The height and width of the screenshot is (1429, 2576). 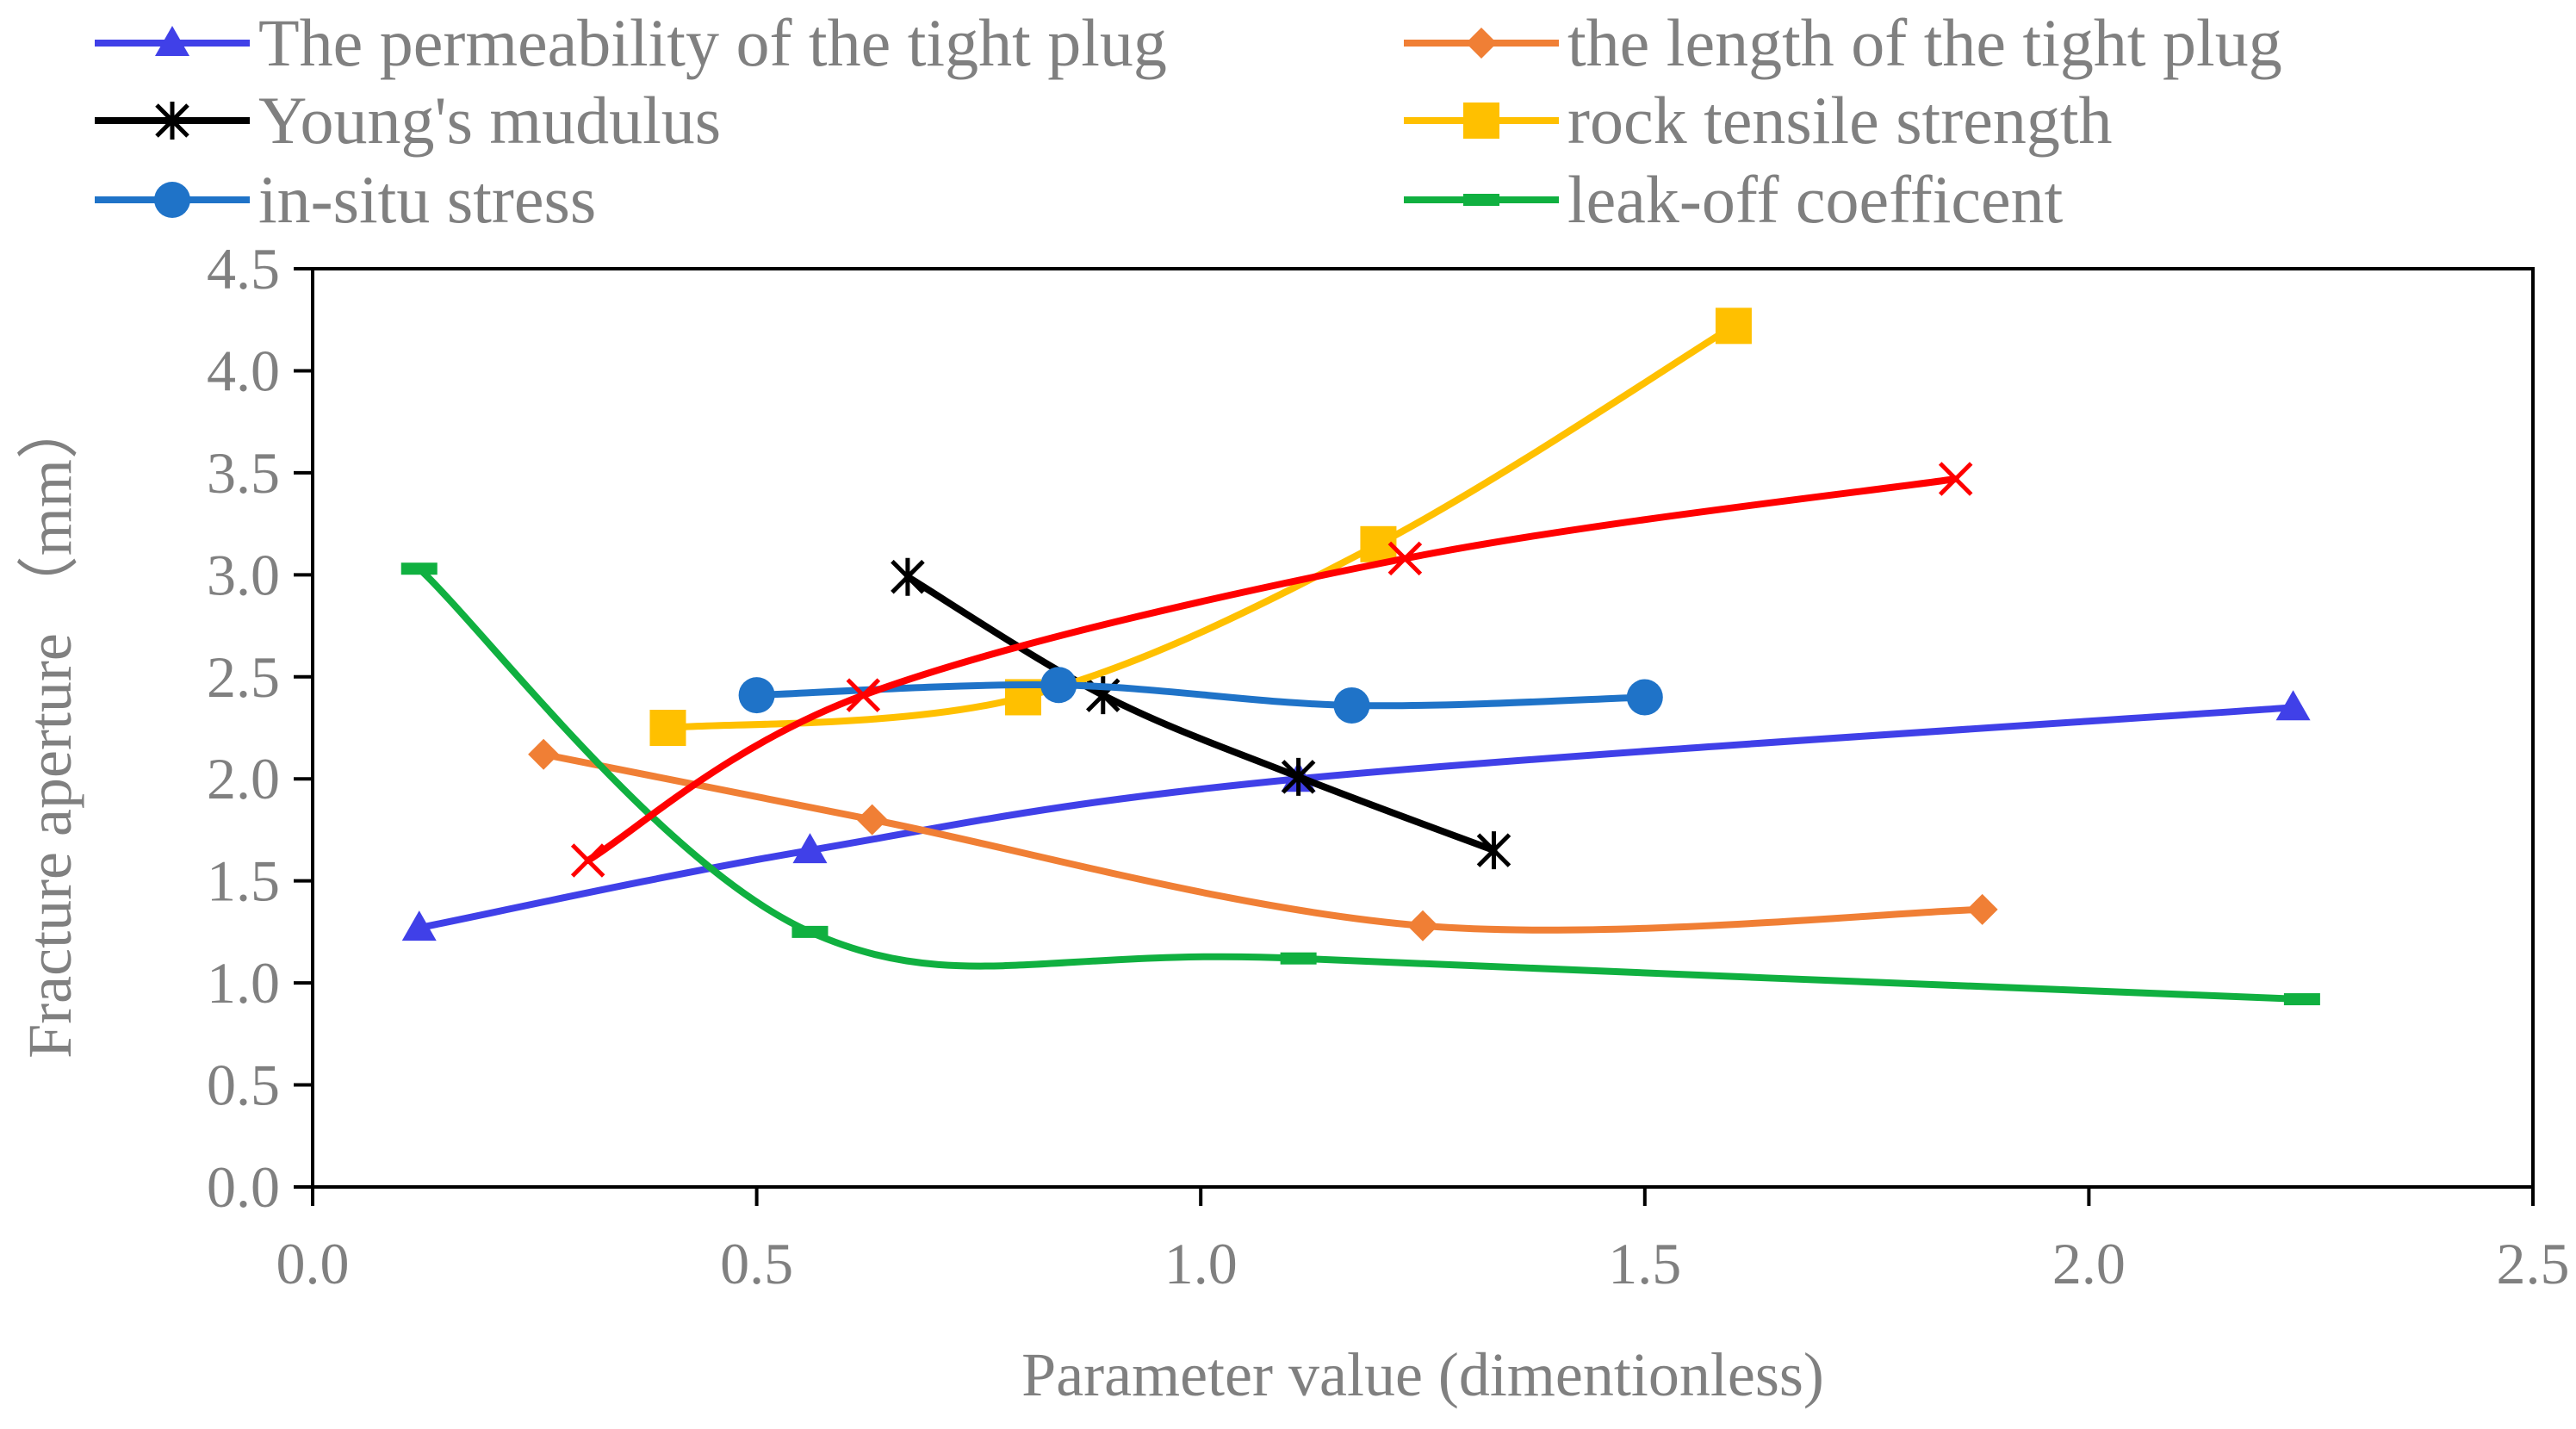 I want to click on series-length, so click(x=1263, y=839).